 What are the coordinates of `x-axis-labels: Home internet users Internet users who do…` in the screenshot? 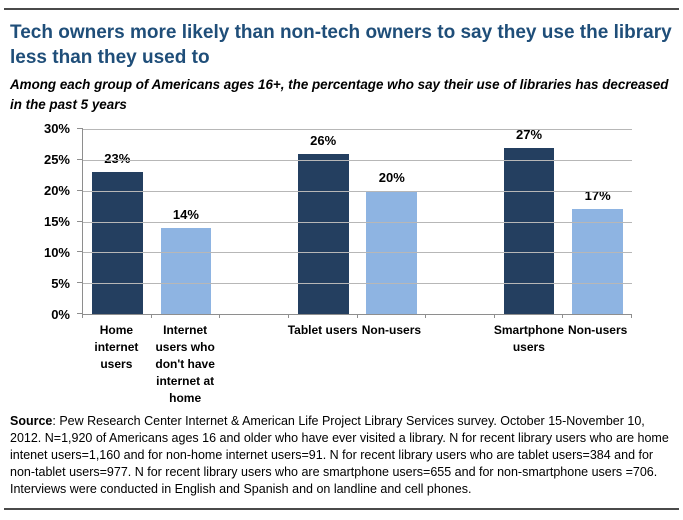 It's located at (357, 360).